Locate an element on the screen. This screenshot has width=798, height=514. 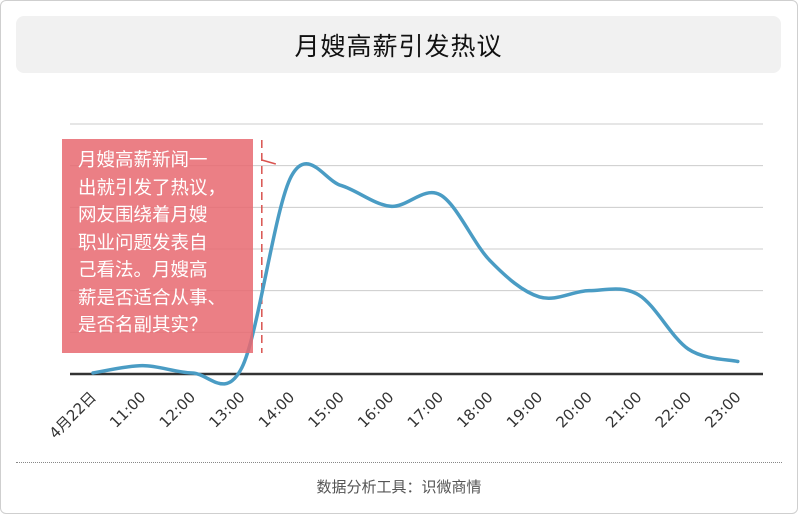
x-tick-label: 17:00 is located at coordinates (425, 409).